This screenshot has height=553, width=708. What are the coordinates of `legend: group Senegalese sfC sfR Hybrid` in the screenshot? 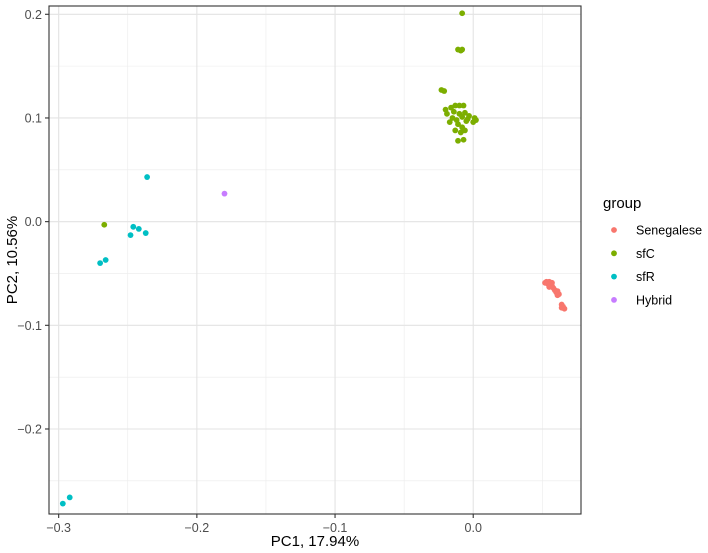 It's located at (652, 251).